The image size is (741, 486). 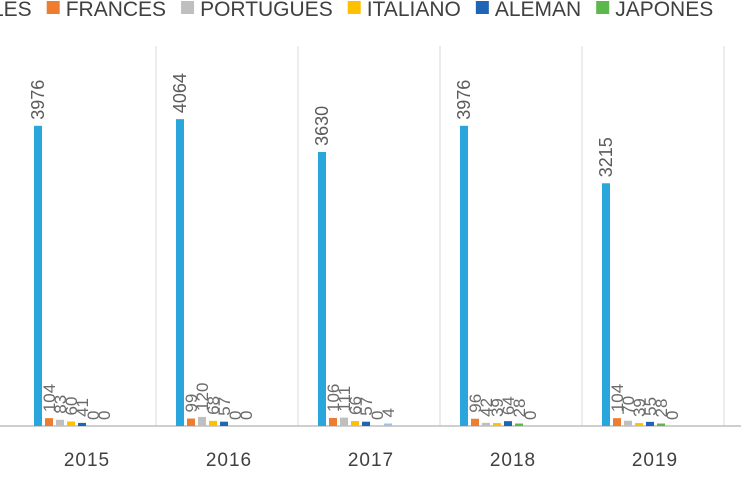 I want to click on bar-frances-2017, so click(x=333, y=421).